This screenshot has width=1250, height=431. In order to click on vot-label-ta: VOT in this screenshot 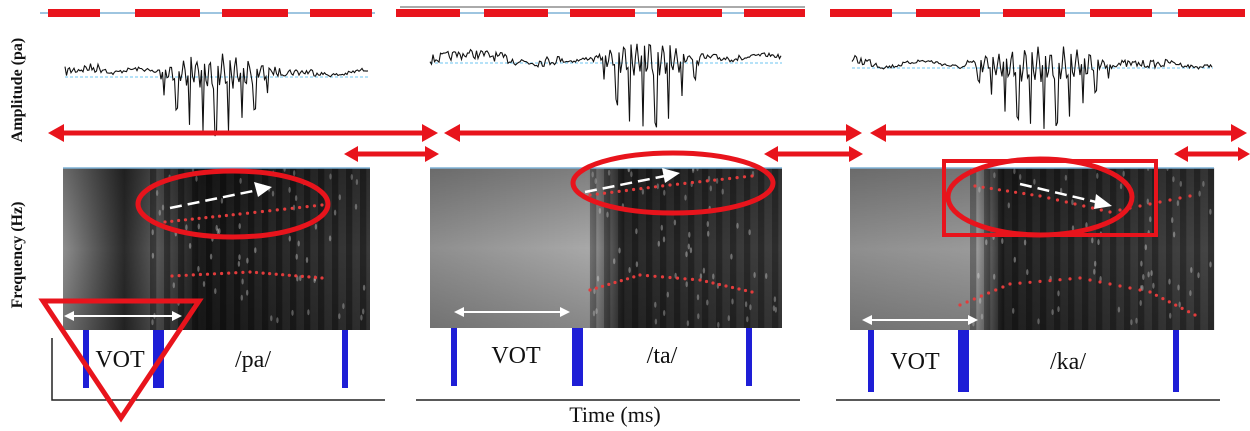, I will do `click(516, 356)`.